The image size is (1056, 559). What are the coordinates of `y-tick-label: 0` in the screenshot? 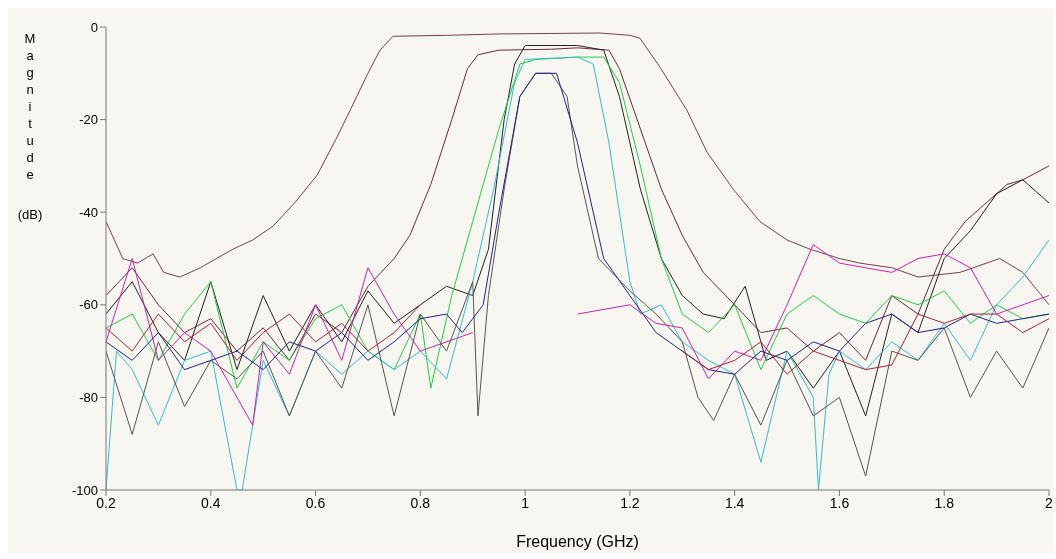 It's located at (94, 27).